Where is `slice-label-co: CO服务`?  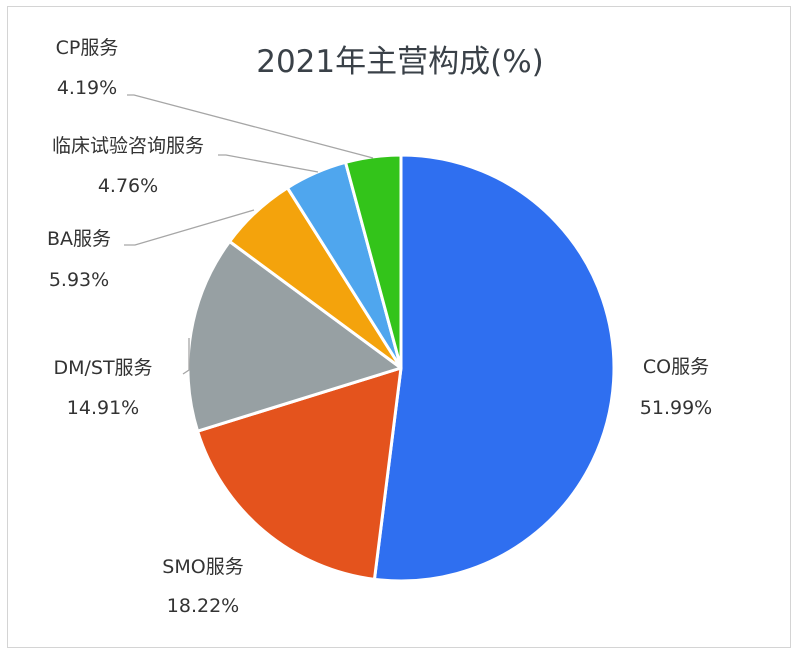
slice-label-co: CO服务 is located at coordinates (676, 367).